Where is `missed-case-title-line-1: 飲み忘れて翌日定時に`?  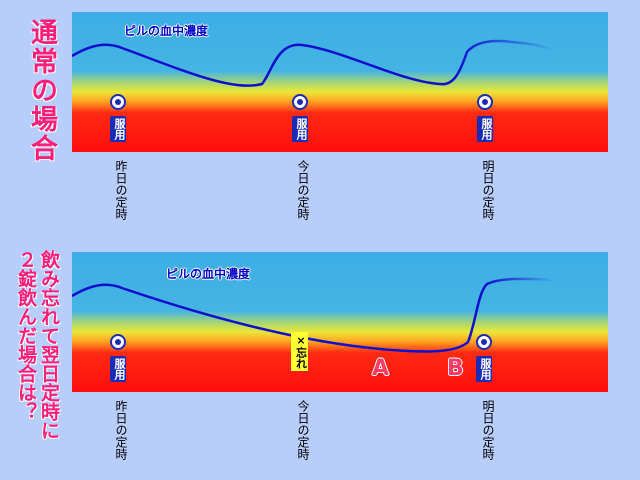
missed-case-title-line-1: 飲み忘れて翌日定時に is located at coordinates (49, 345).